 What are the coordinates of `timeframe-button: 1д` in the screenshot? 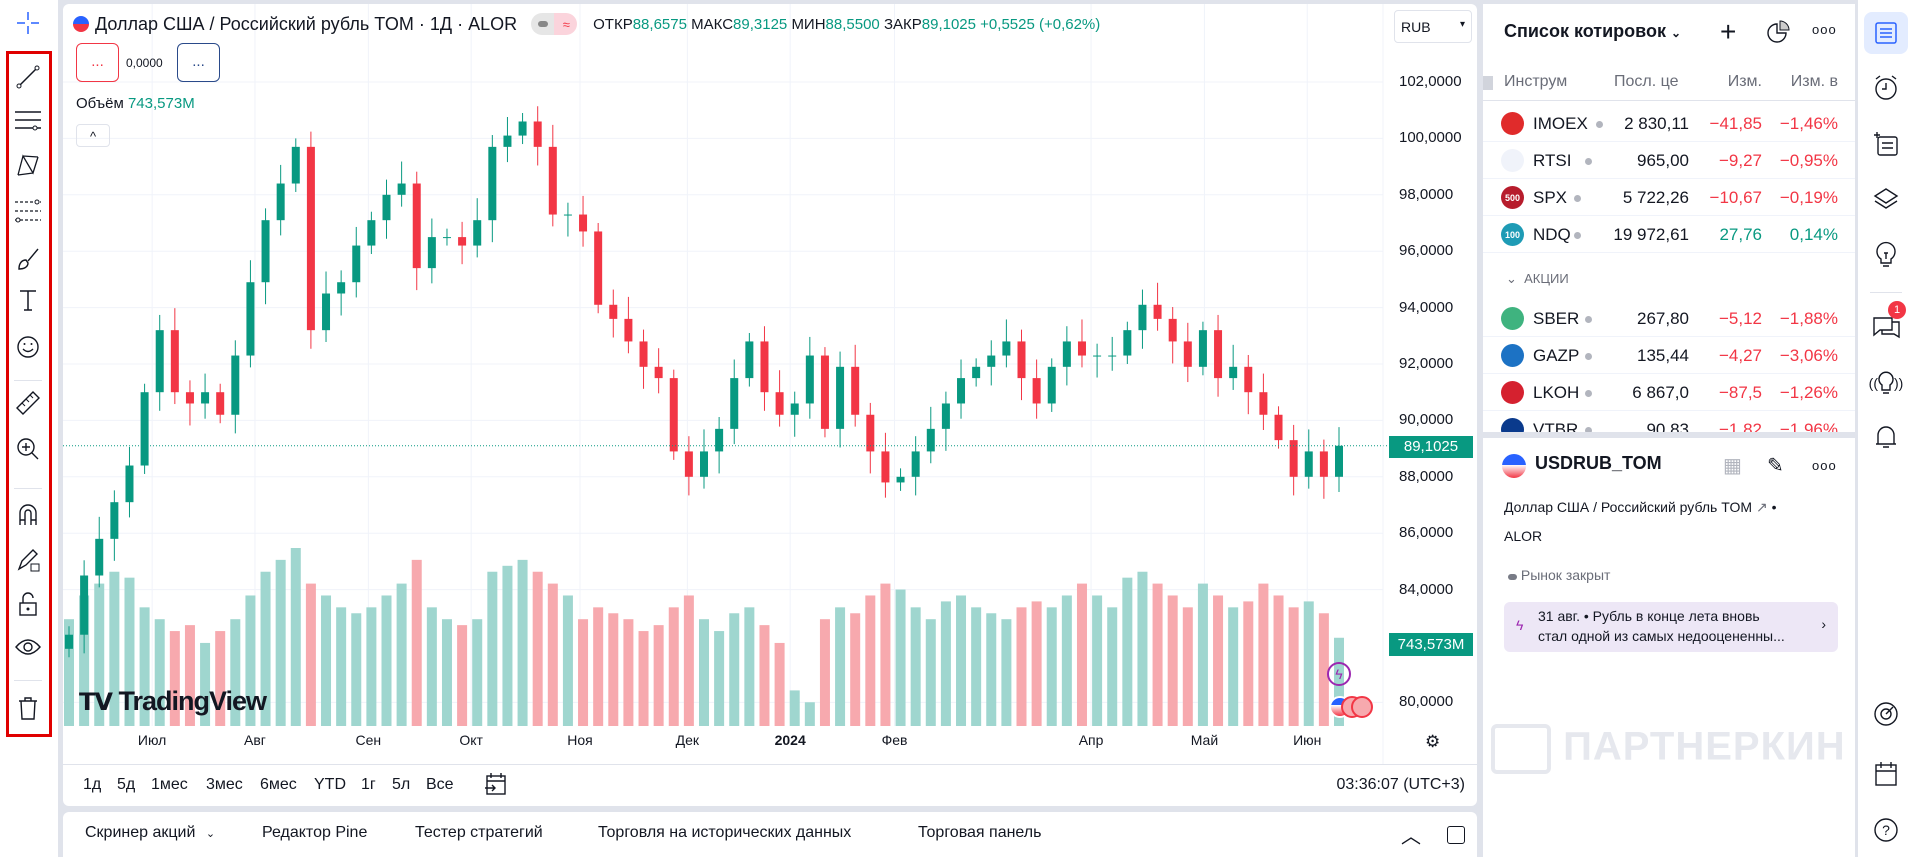 It's located at (92, 784).